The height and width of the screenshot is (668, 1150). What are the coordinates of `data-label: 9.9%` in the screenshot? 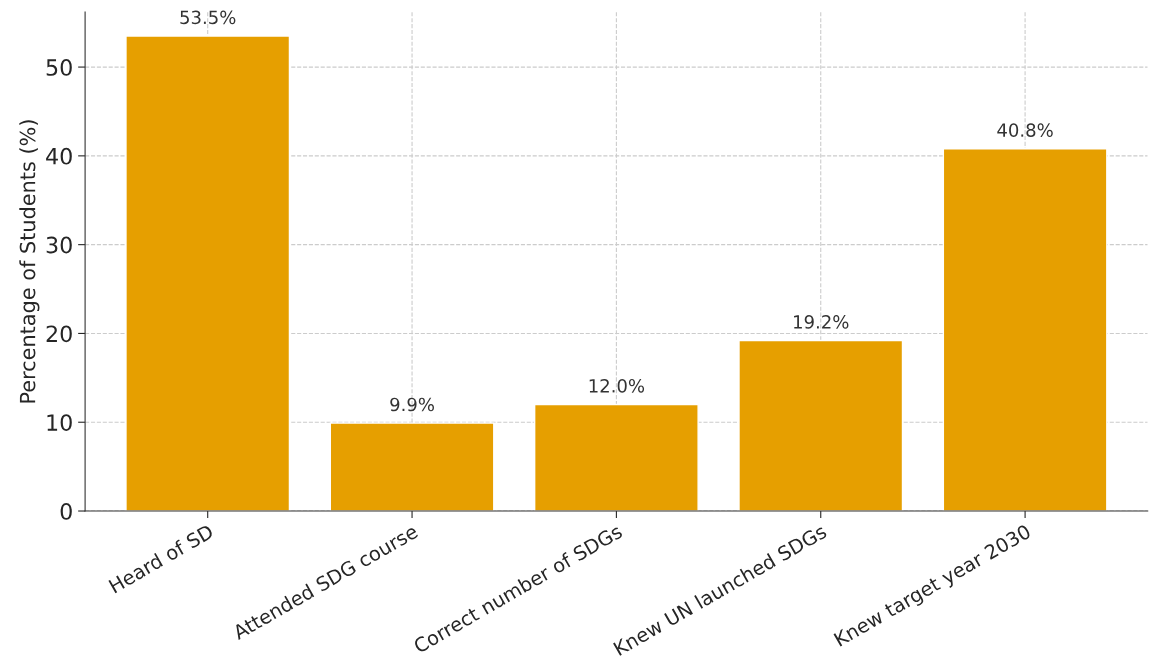 It's located at (412, 404).